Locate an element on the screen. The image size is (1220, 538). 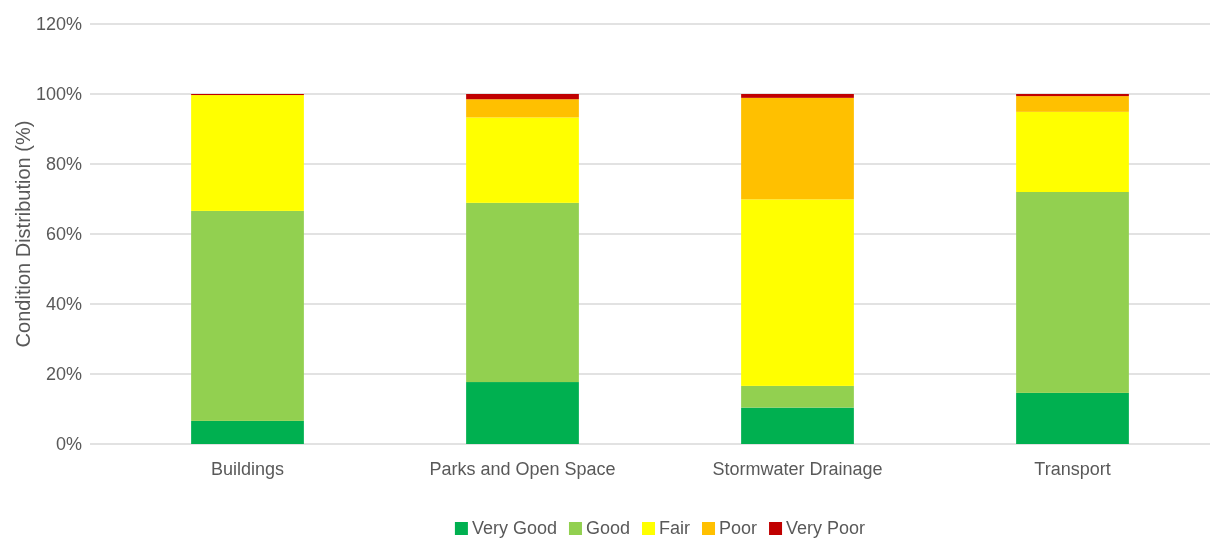
x-tick-label: Parks and Open Space is located at coordinates (522, 468).